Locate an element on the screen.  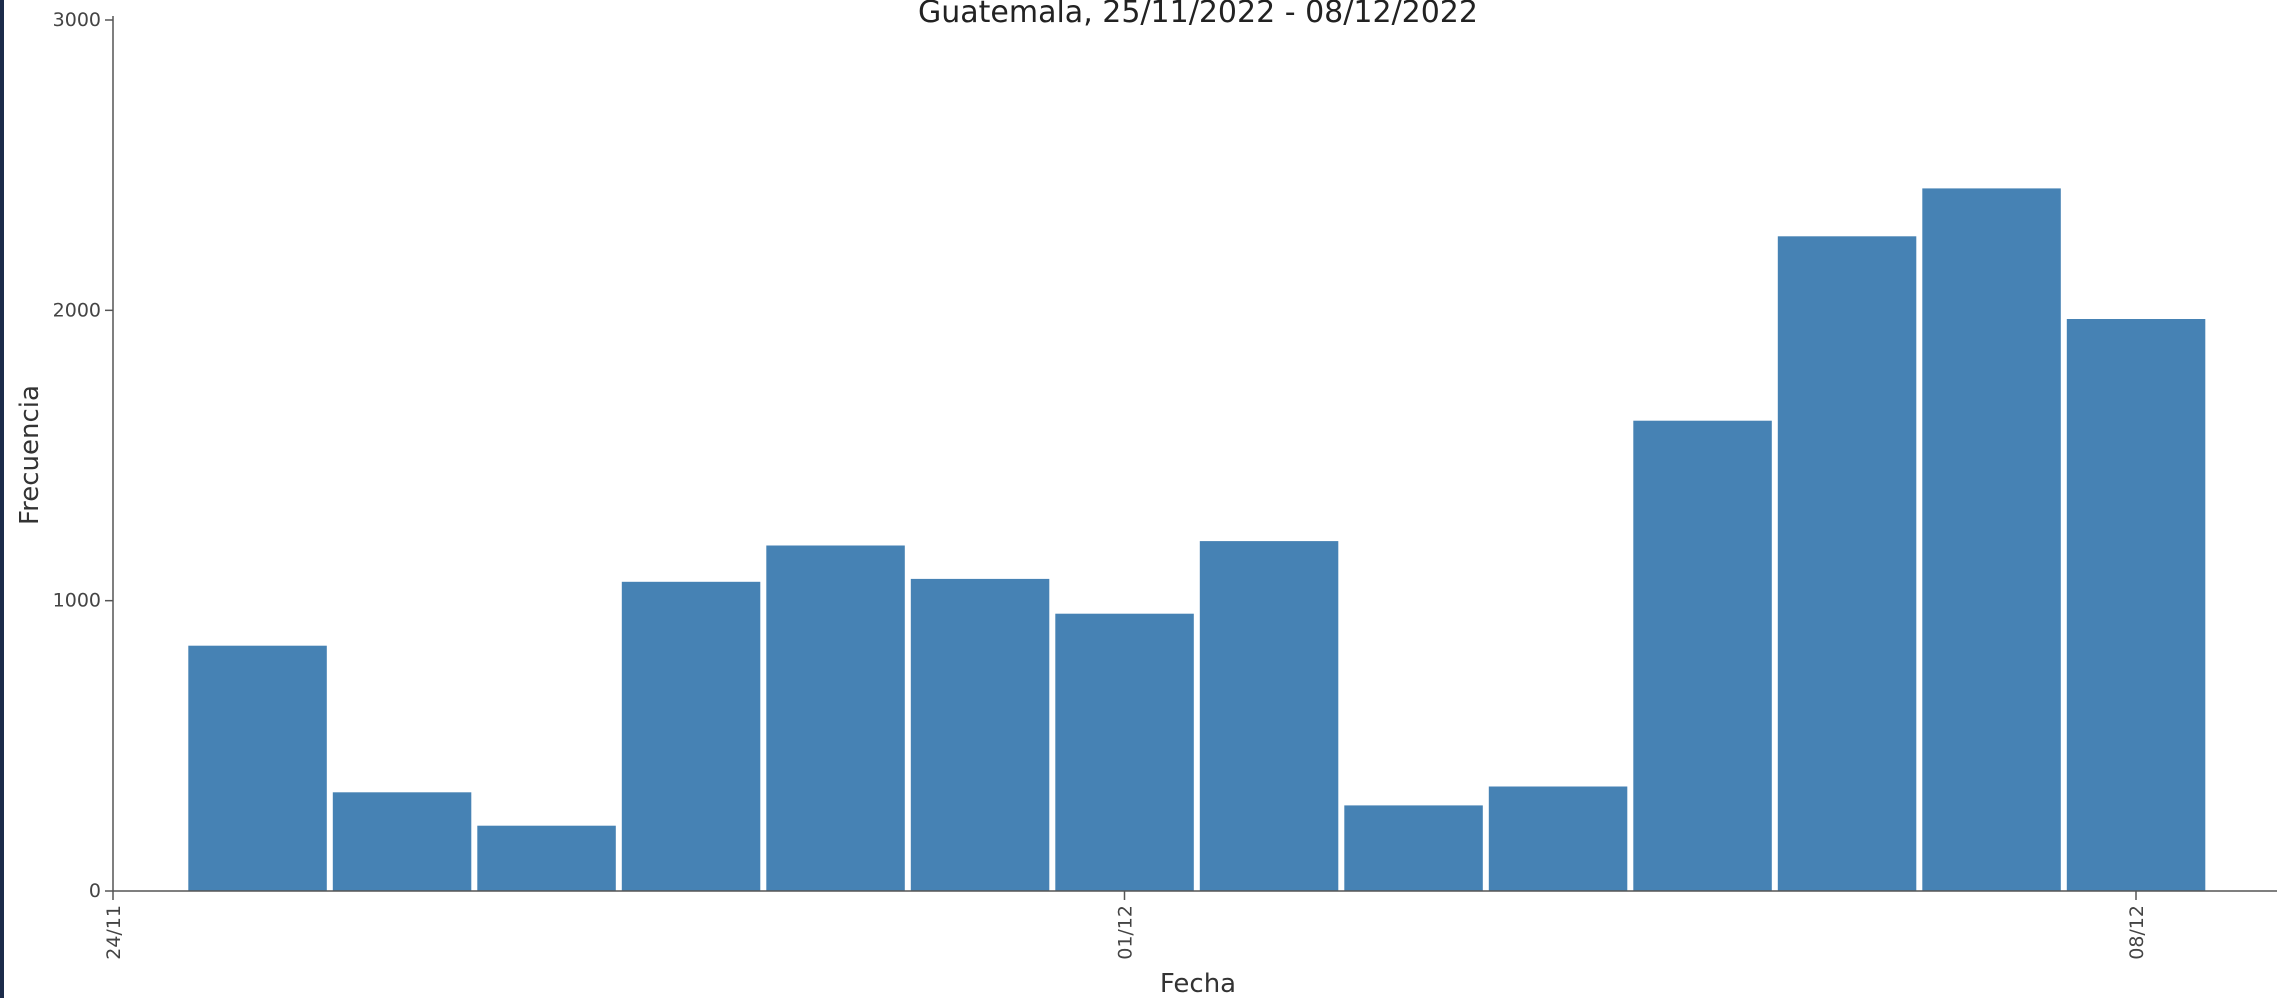
bar-05/12 is located at coordinates (1702, 655).